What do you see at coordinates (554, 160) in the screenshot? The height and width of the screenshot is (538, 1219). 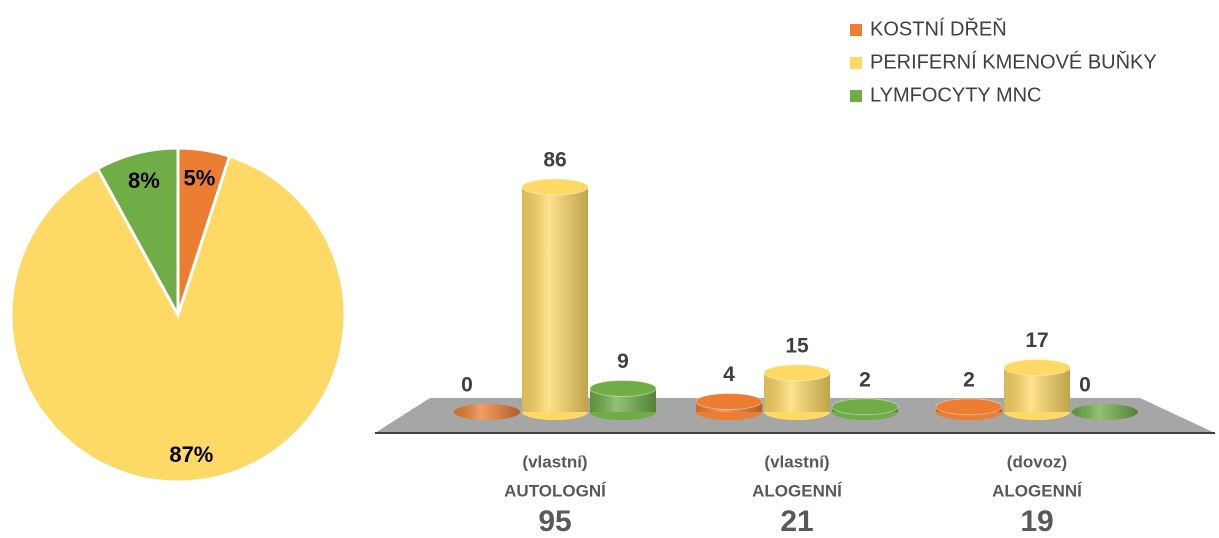 I see `data-label: 86` at bounding box center [554, 160].